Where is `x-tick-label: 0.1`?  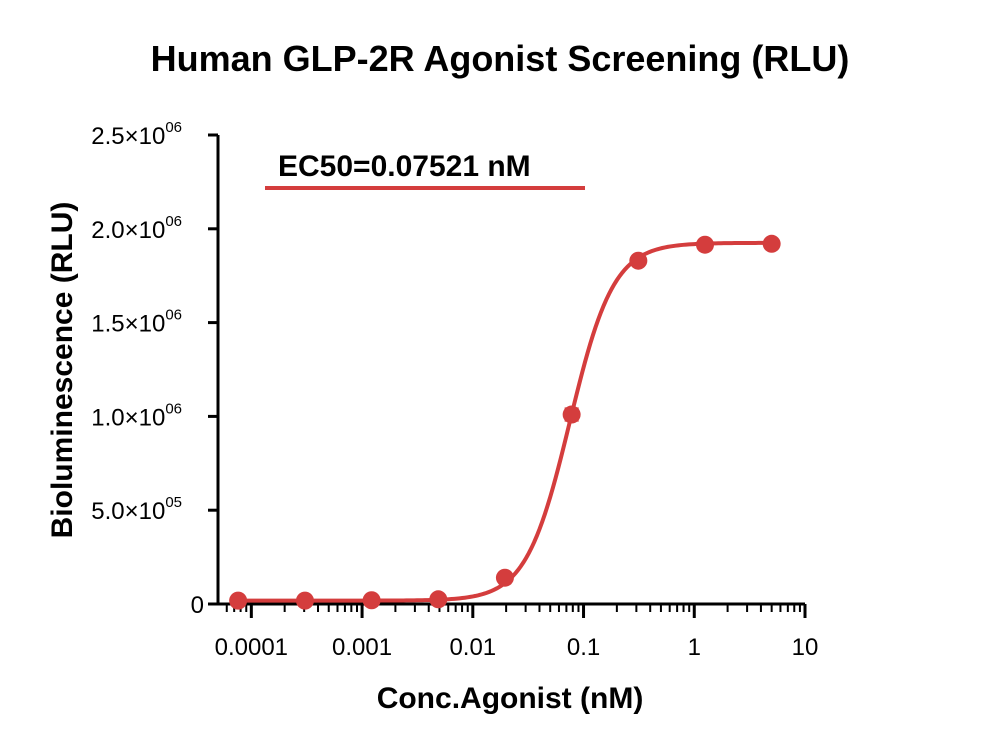
x-tick-label: 0.1 is located at coordinates (583, 647).